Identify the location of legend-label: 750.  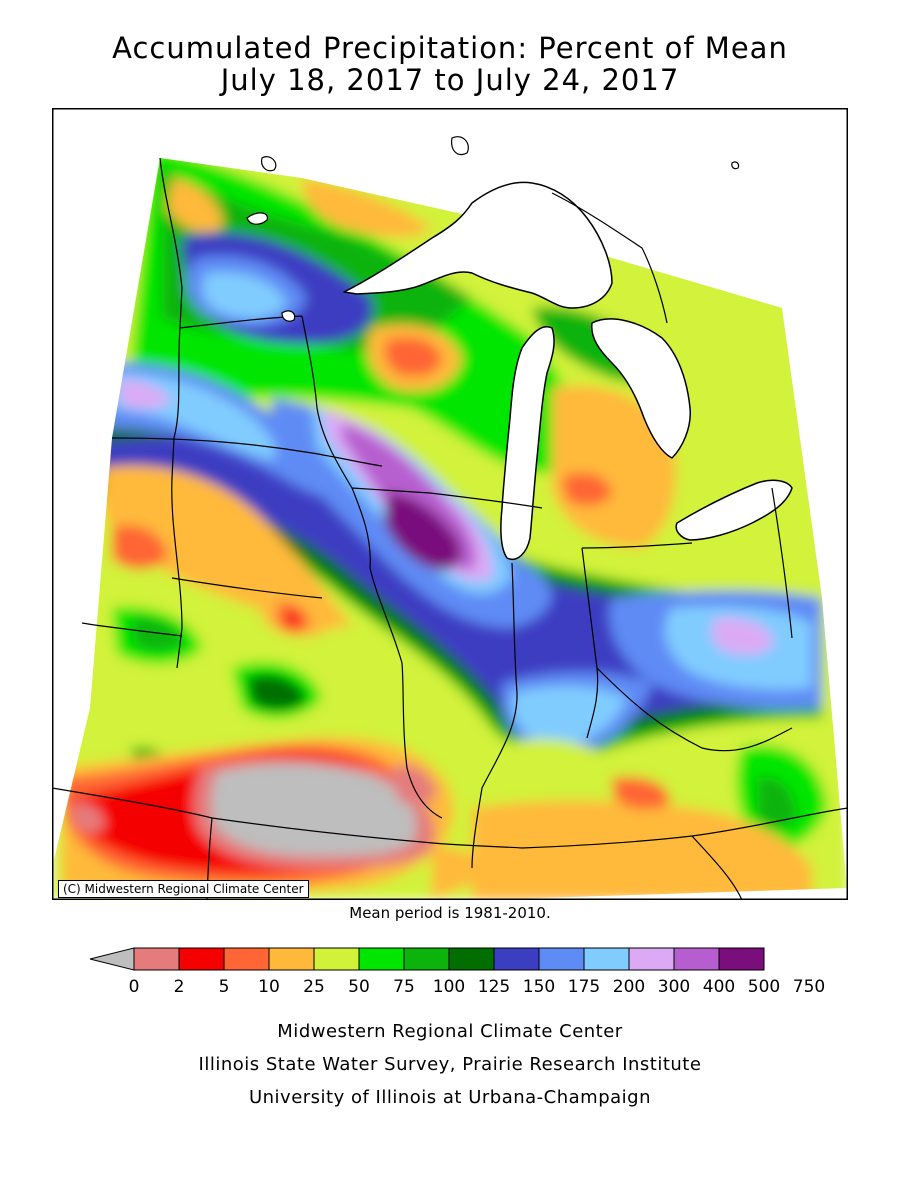
(809, 987).